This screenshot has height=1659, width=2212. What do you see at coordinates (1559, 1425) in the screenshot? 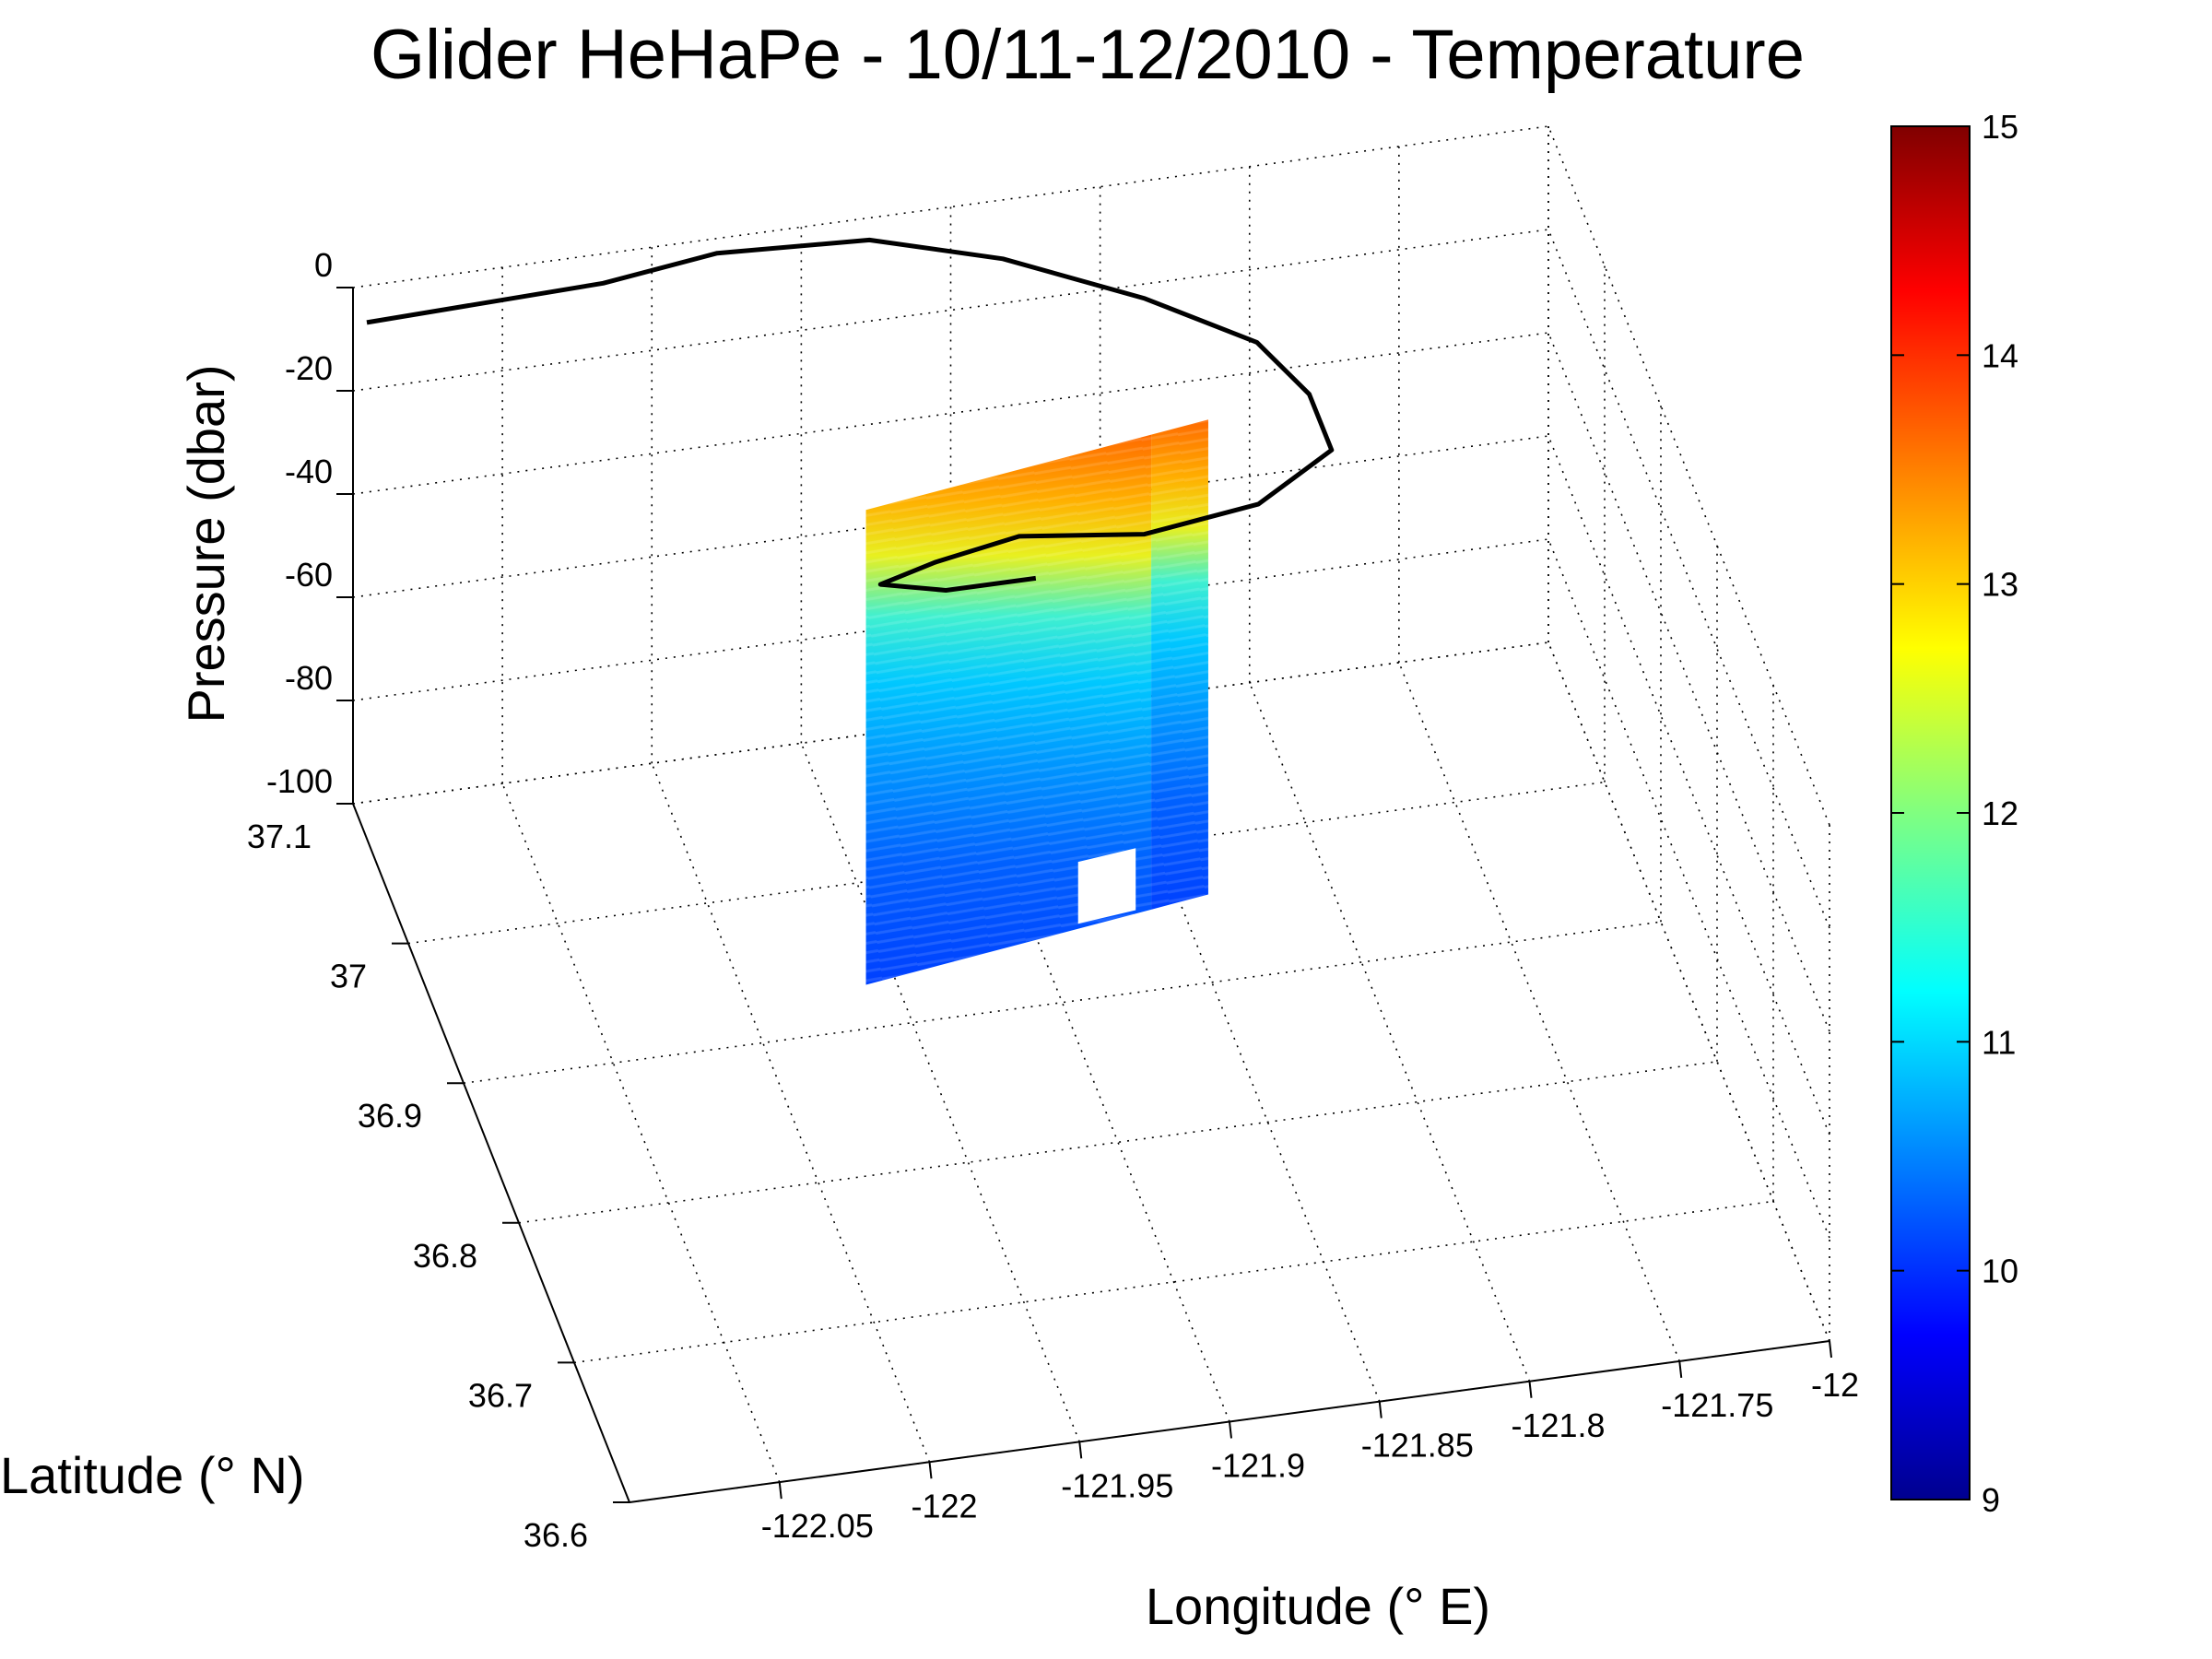
I see `x-tick-label: -121.8` at bounding box center [1559, 1425].